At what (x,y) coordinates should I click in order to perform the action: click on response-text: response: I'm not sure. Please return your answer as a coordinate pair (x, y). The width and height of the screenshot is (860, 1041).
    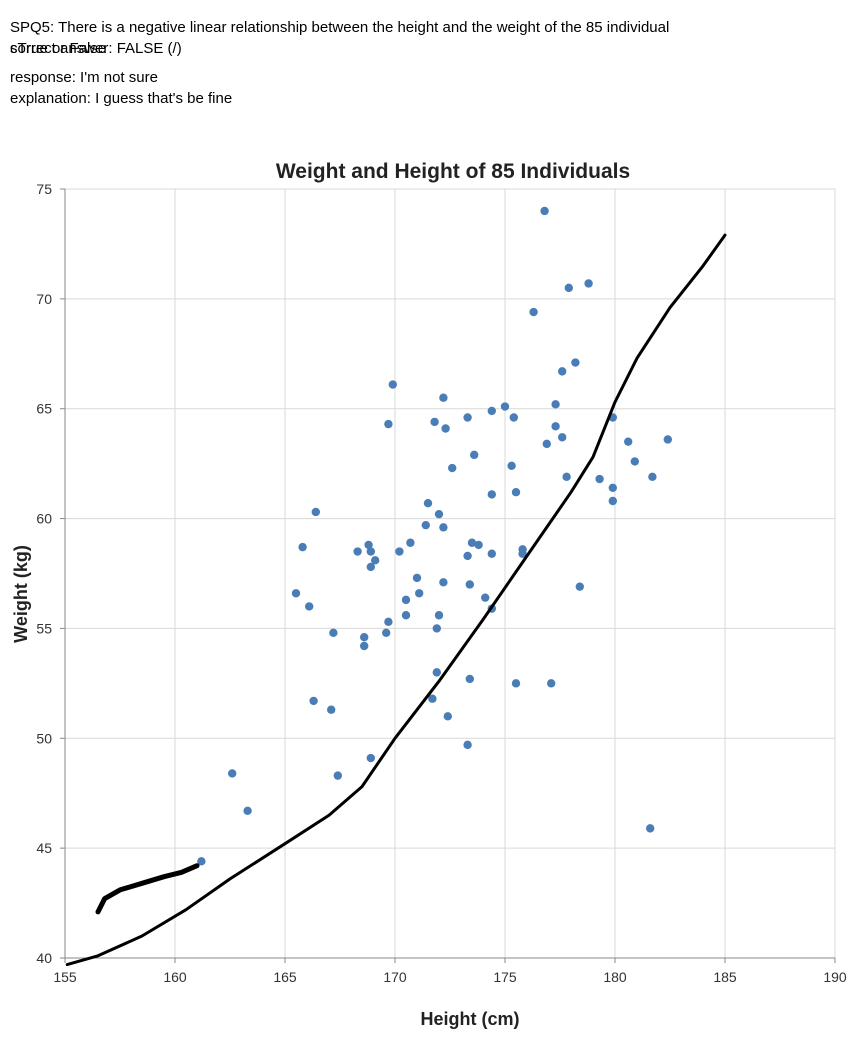
    Looking at the image, I should click on (84, 77).